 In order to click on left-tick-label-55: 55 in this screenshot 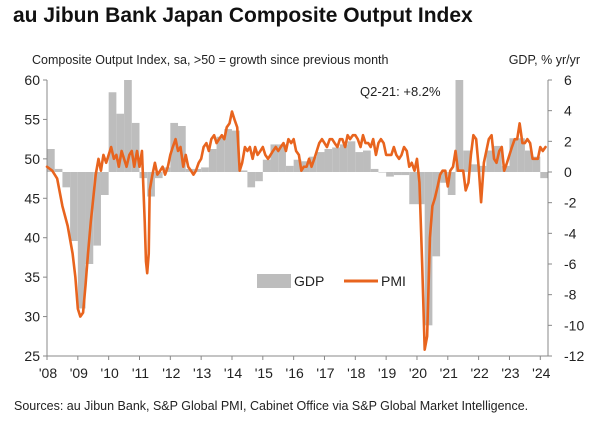, I will do `click(32, 119)`.